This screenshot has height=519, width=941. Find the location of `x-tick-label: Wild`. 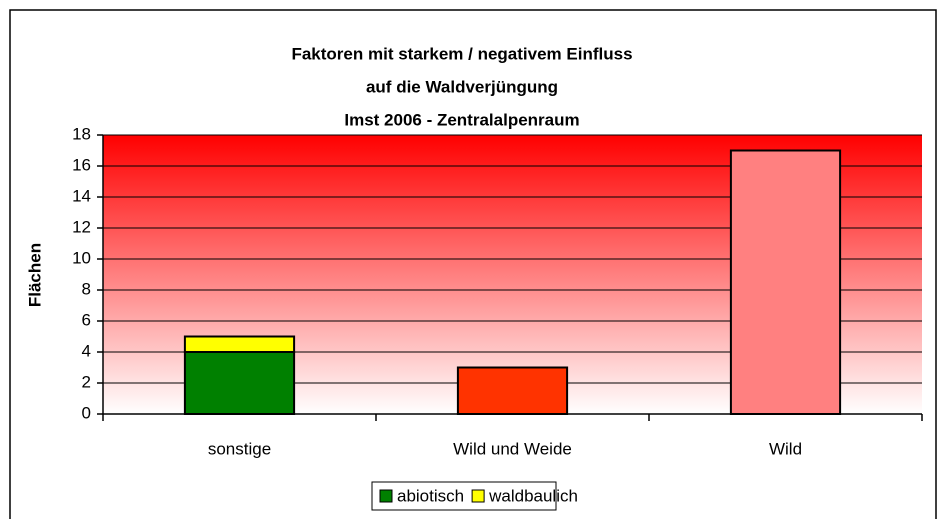

x-tick-label: Wild is located at coordinates (785, 448).